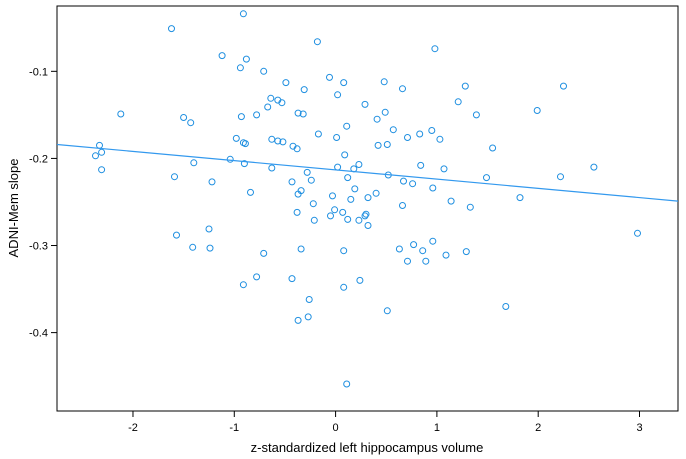 The width and height of the screenshot is (686, 459). Describe the element at coordinates (639, 428) in the screenshot. I see `x-tick-label: 3` at that location.